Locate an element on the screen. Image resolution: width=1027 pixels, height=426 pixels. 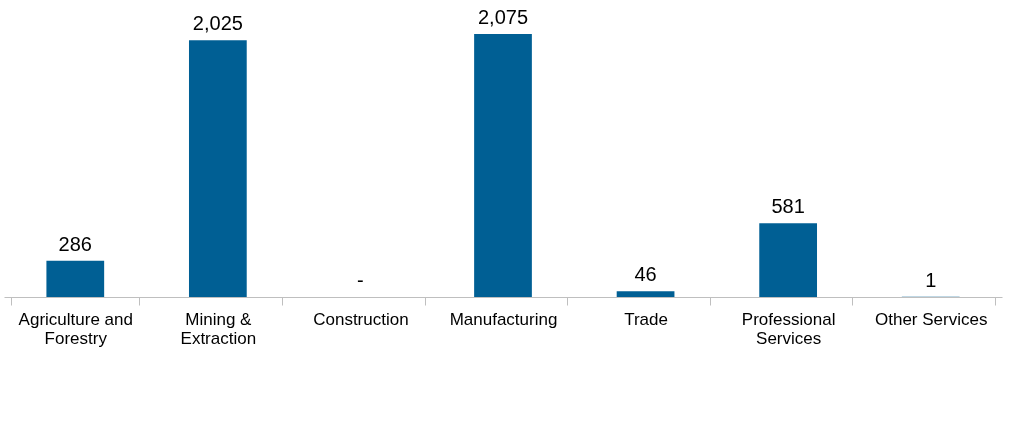
x-tick-label: Trade is located at coordinates (646, 319).